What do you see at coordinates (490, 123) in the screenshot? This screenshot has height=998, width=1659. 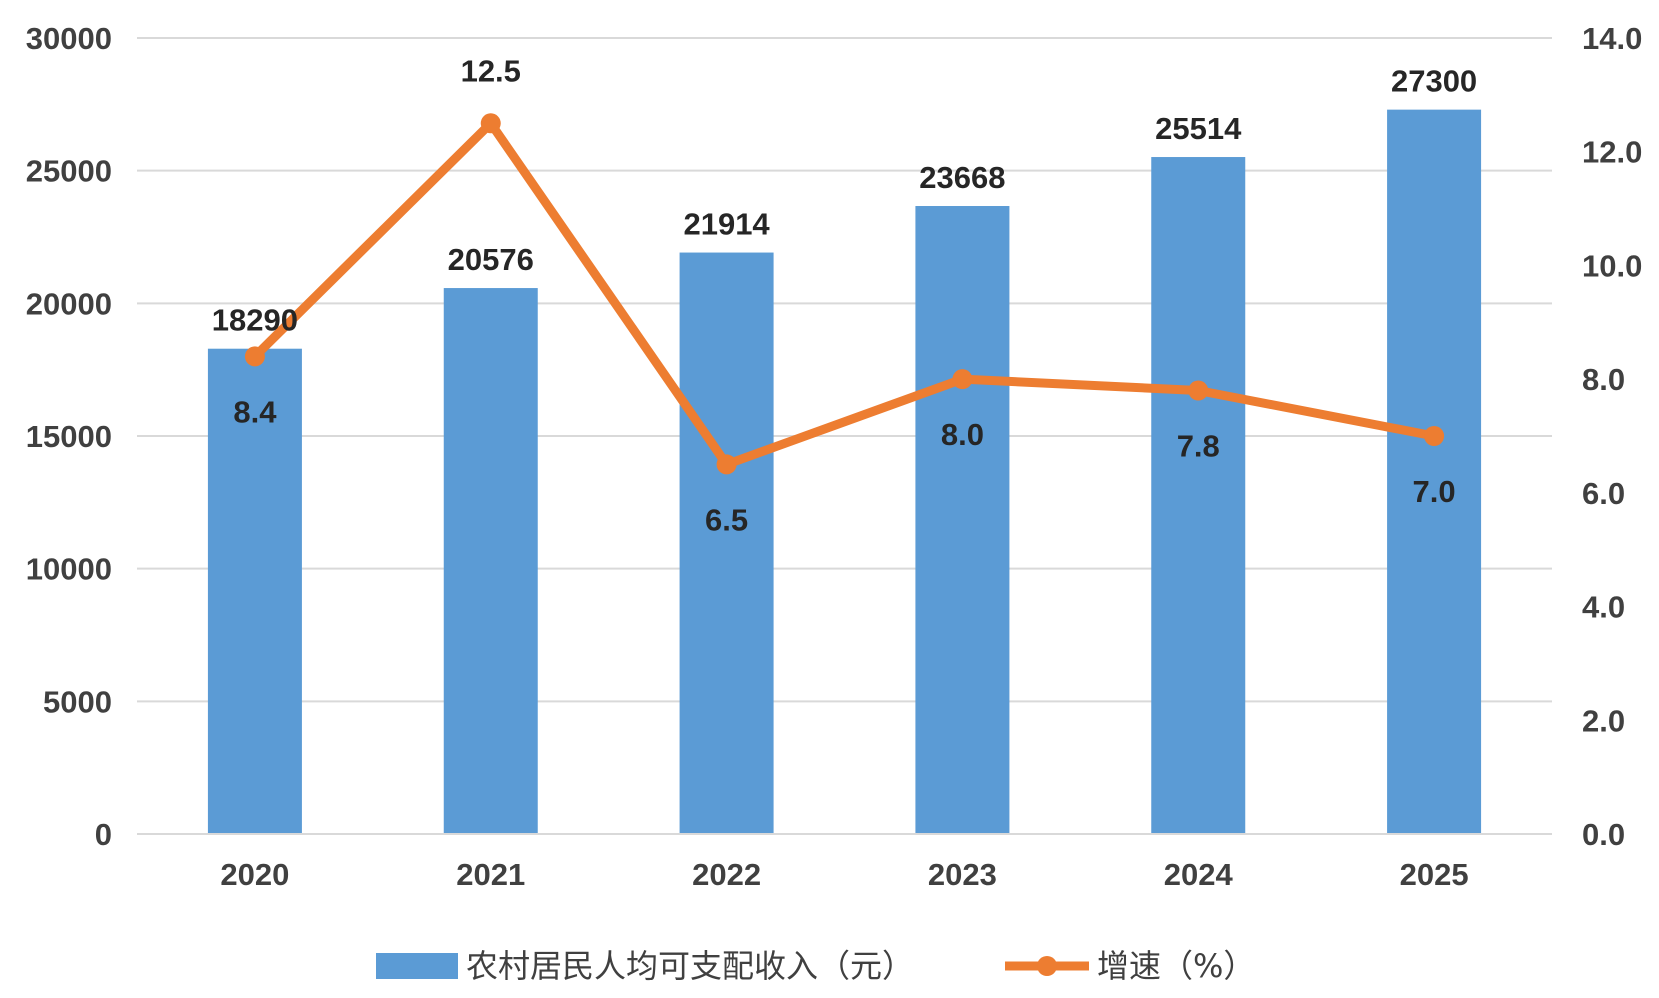 I see `growth-point-2021` at bounding box center [490, 123].